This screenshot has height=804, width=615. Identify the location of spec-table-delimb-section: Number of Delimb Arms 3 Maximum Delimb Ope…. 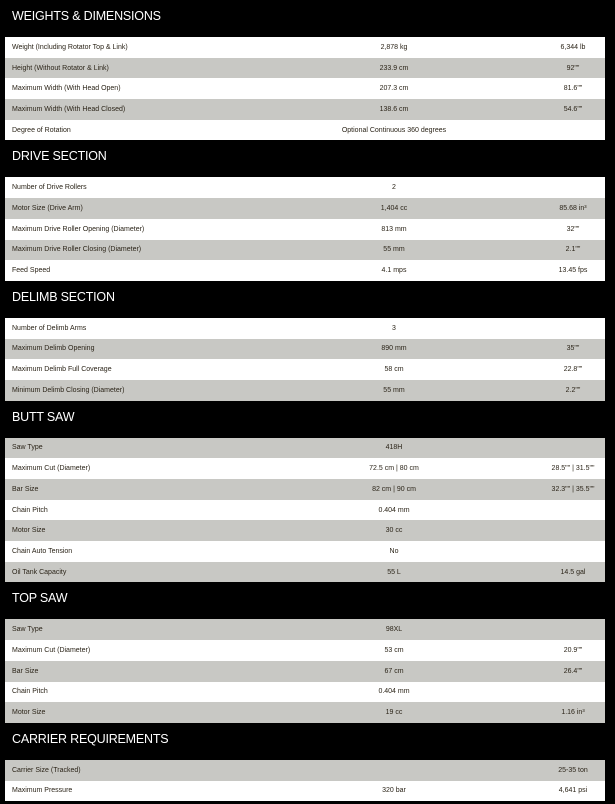
(305, 359).